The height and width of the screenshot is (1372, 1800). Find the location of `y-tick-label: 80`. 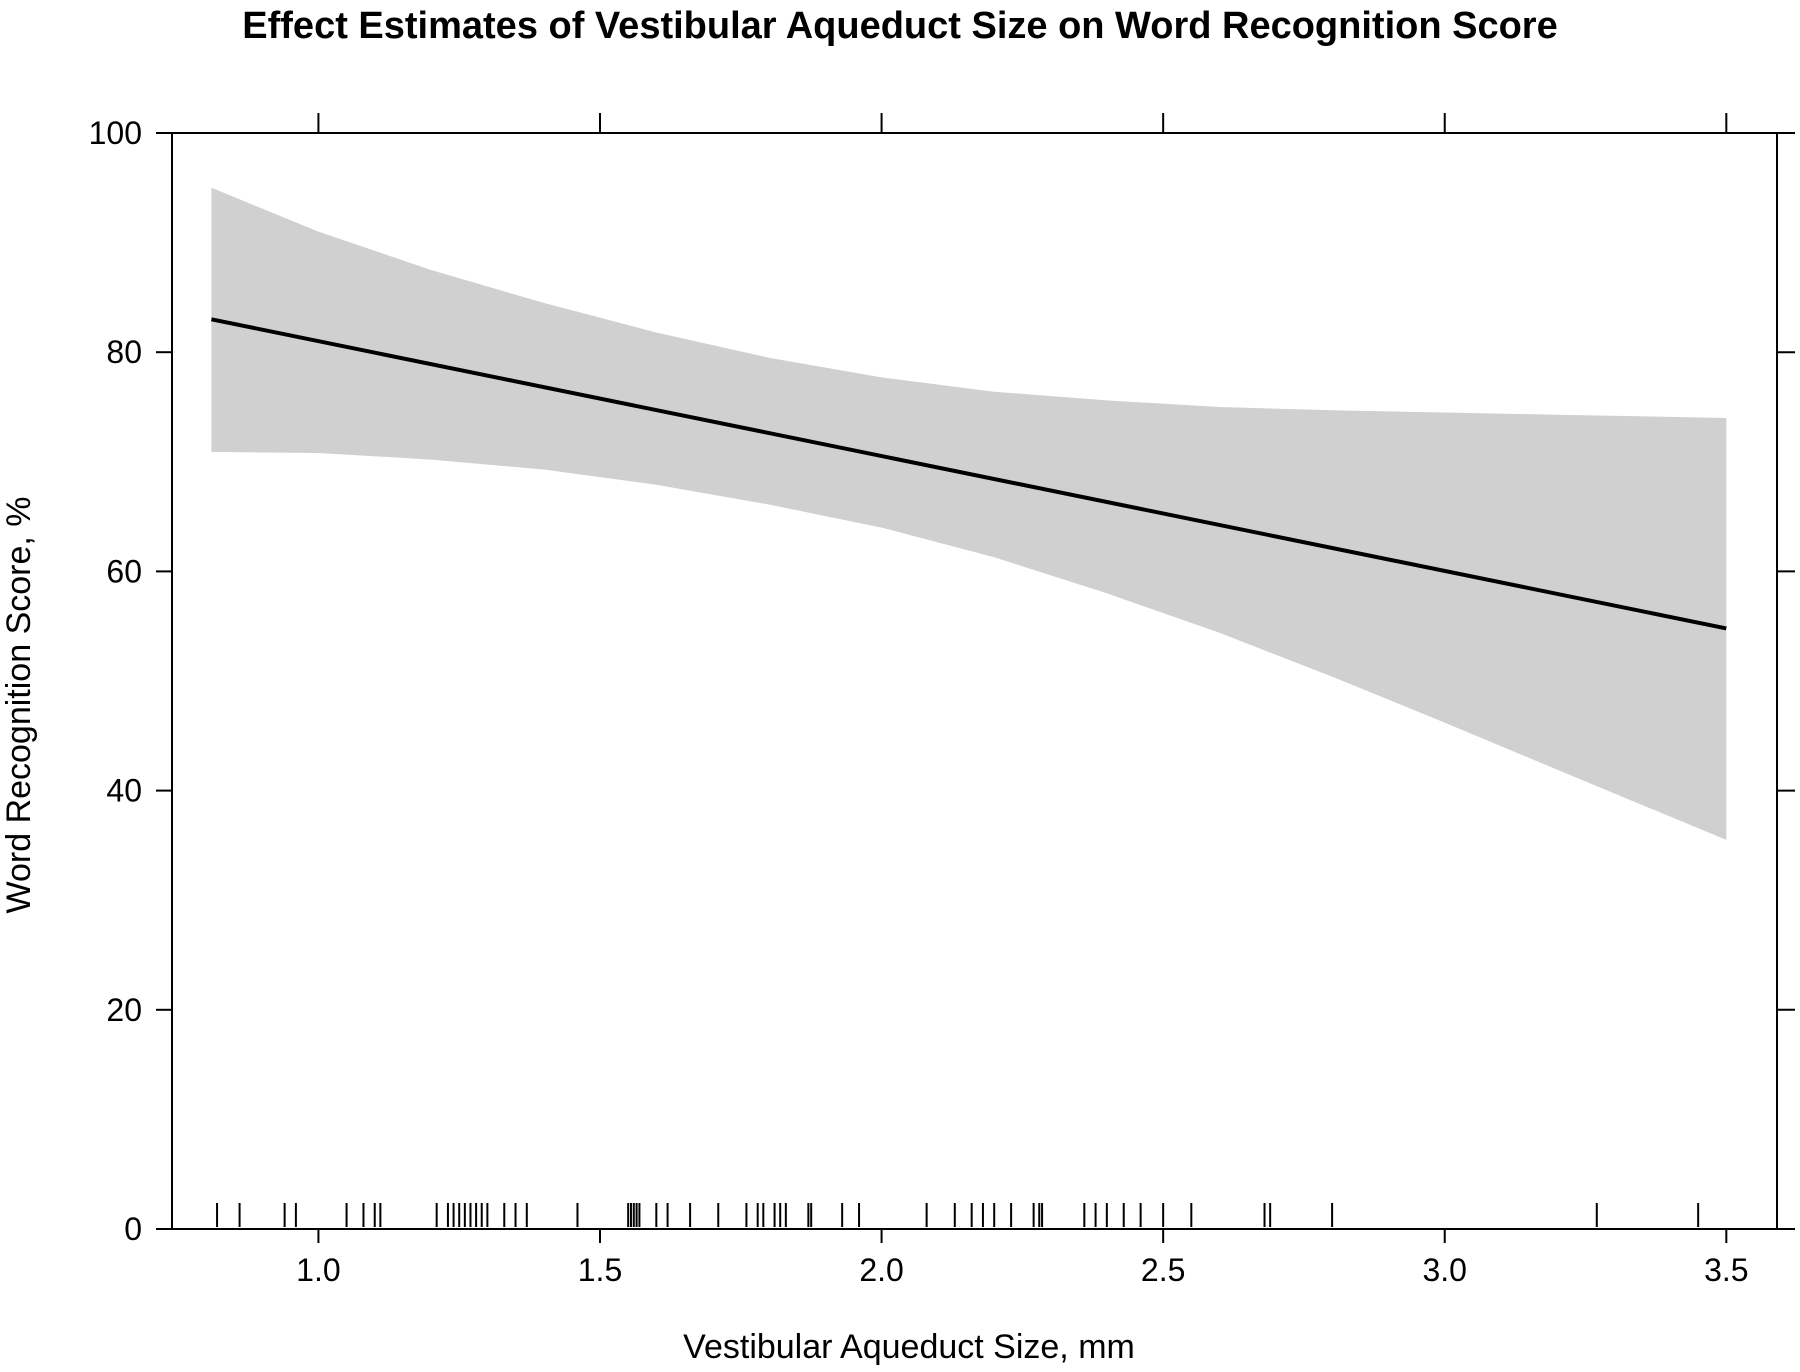

y-tick-label: 80 is located at coordinates (124, 352).